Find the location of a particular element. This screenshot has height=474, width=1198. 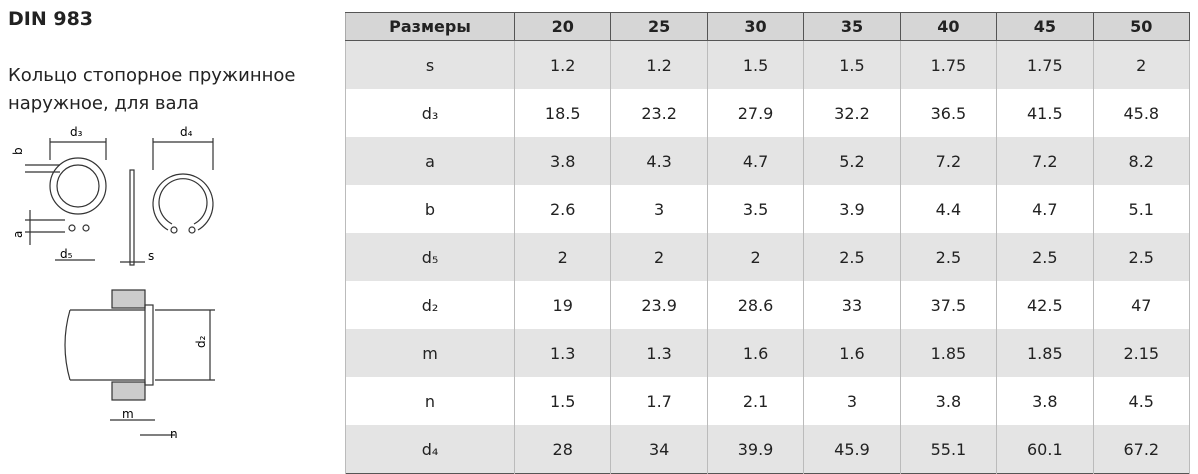

table-row: d₄ 28 34 39.9 45.9 55.1 60.1 67.2 is located at coordinates (768, 449).